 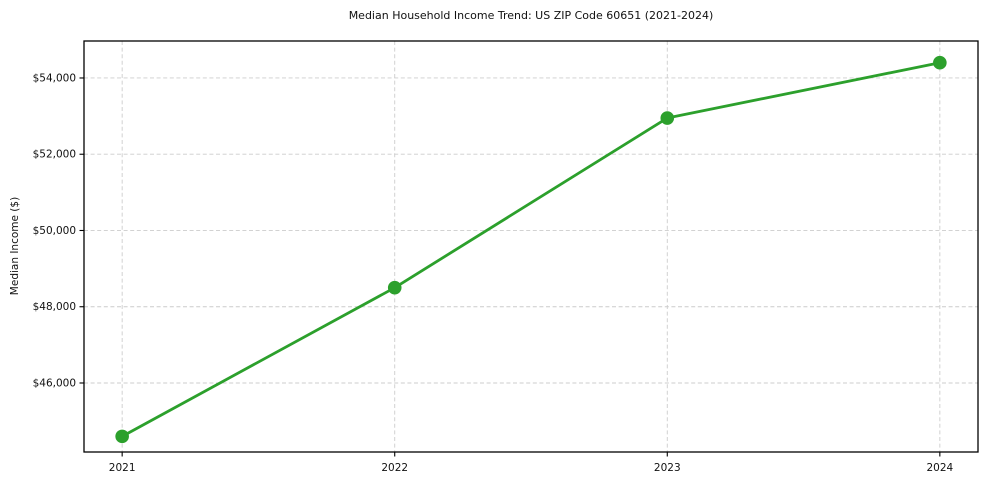 I want to click on y-tick-label-52000: $52,000, so click(x=54, y=155).